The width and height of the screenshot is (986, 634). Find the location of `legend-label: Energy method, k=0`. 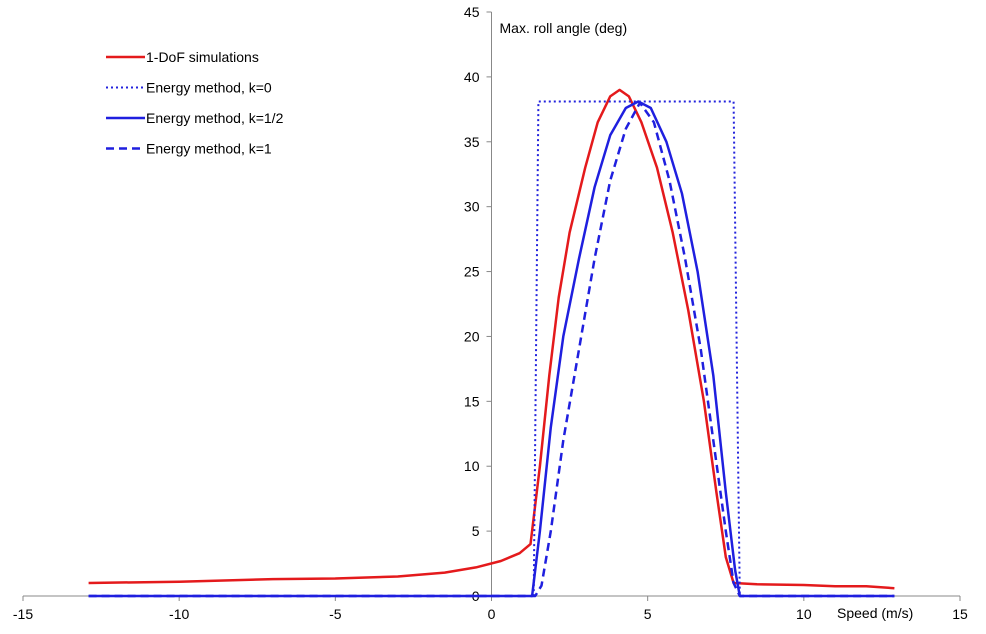

legend-label: Energy method, k=0 is located at coordinates (209, 88).